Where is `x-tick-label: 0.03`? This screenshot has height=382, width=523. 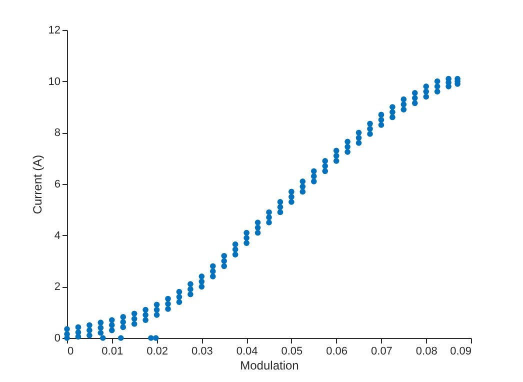
x-tick-label: 0.03 is located at coordinates (202, 352).